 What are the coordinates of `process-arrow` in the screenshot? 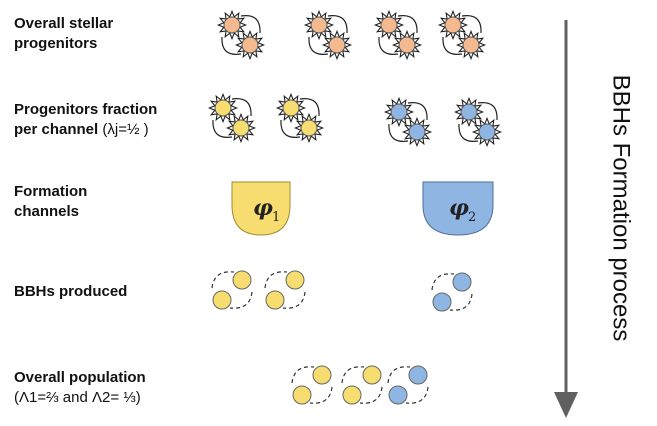 It's located at (566, 219).